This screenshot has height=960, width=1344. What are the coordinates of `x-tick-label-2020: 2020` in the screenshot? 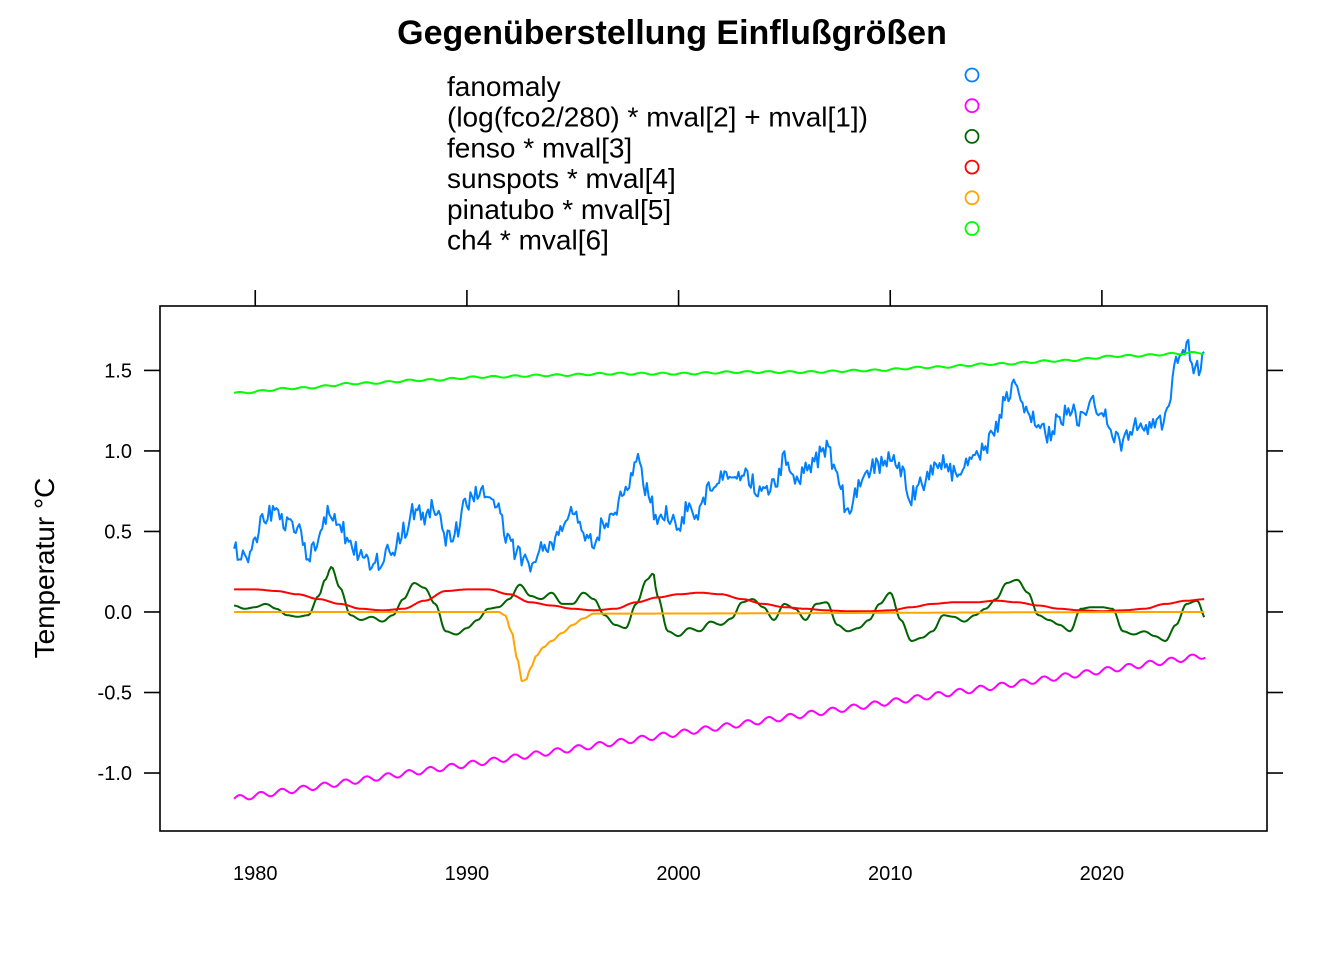 It's located at (1102, 874).